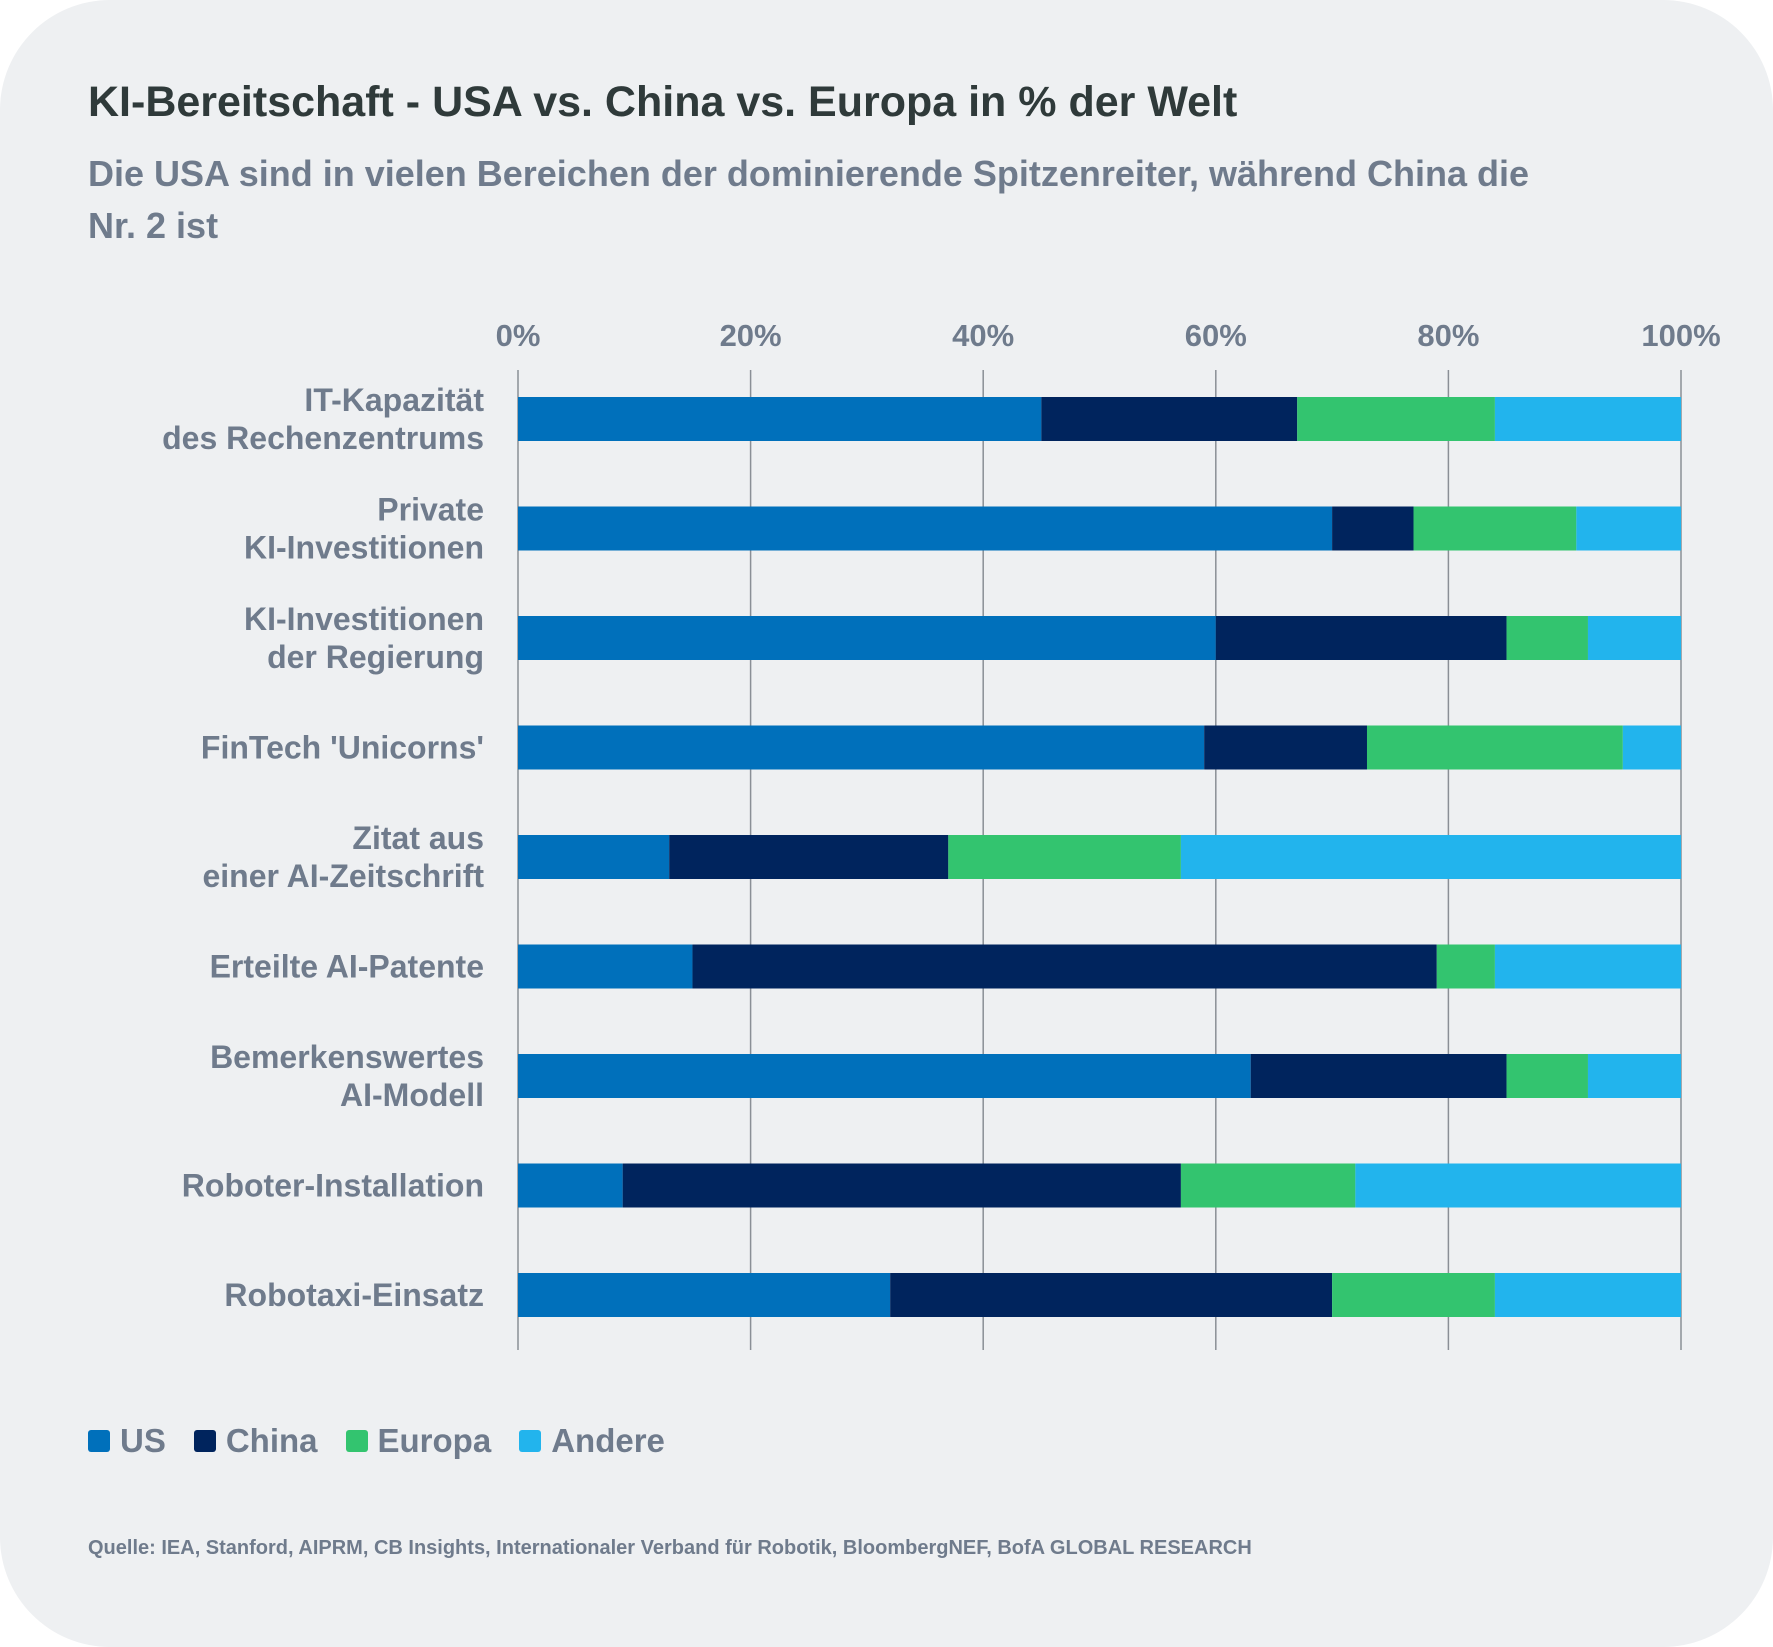  Describe the element at coordinates (347, 967) in the screenshot. I see `category-label: Erteilte AI-Patente` at that location.